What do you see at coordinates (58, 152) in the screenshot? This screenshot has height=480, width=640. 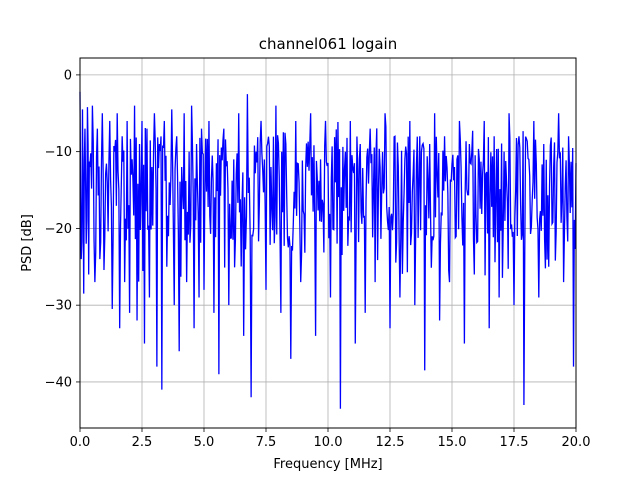 I see `y-tick-label: −10` at bounding box center [58, 152].